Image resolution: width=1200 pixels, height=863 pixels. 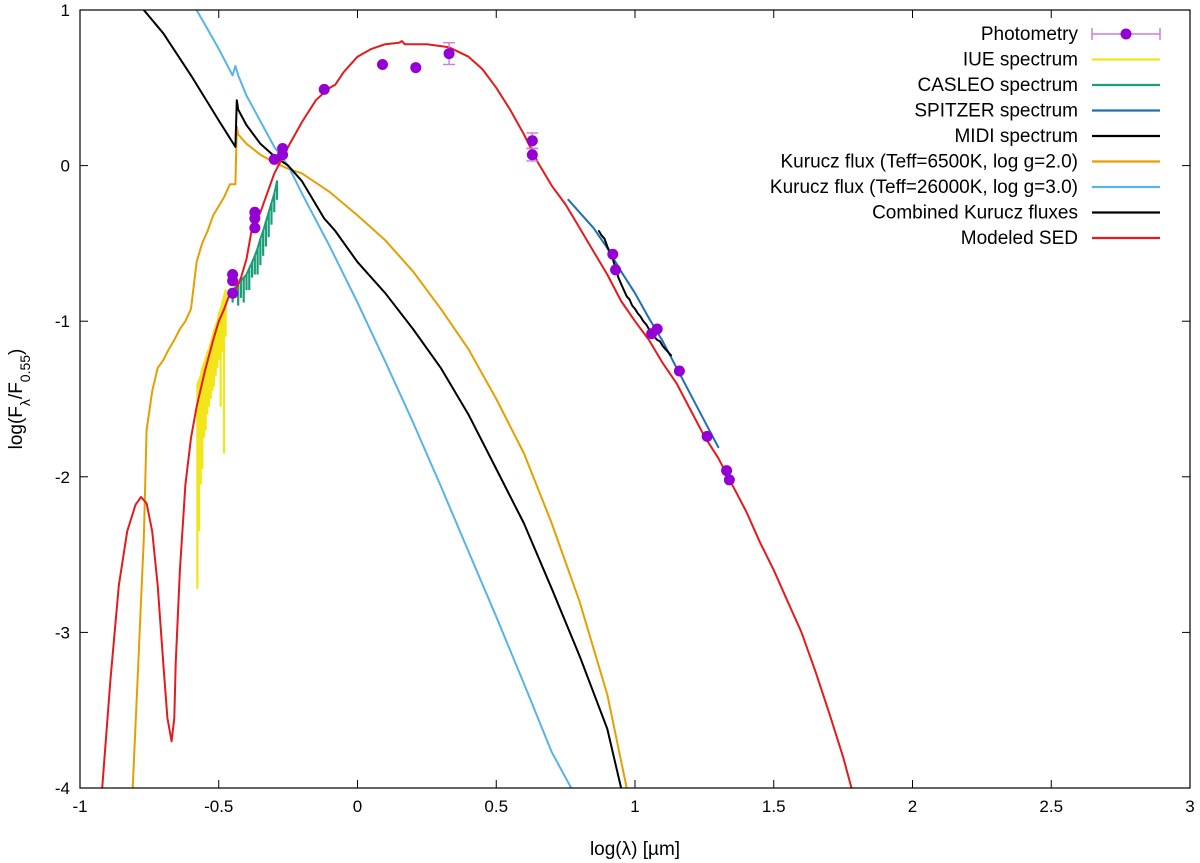 I want to click on series-spitzer-spectrum-line, so click(x=643, y=323).